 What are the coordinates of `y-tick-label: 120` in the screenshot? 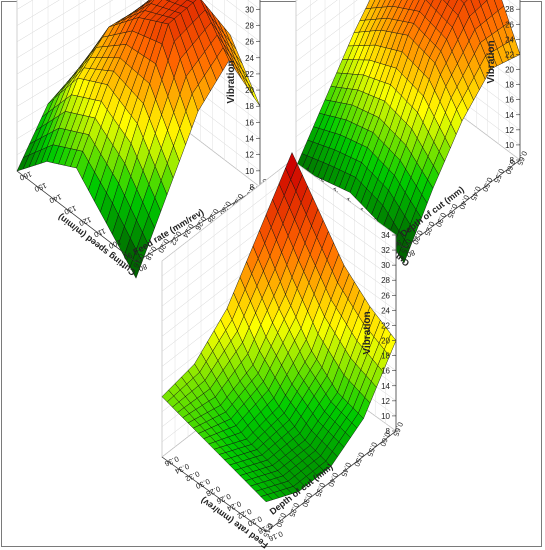 It's located at (85, 221).